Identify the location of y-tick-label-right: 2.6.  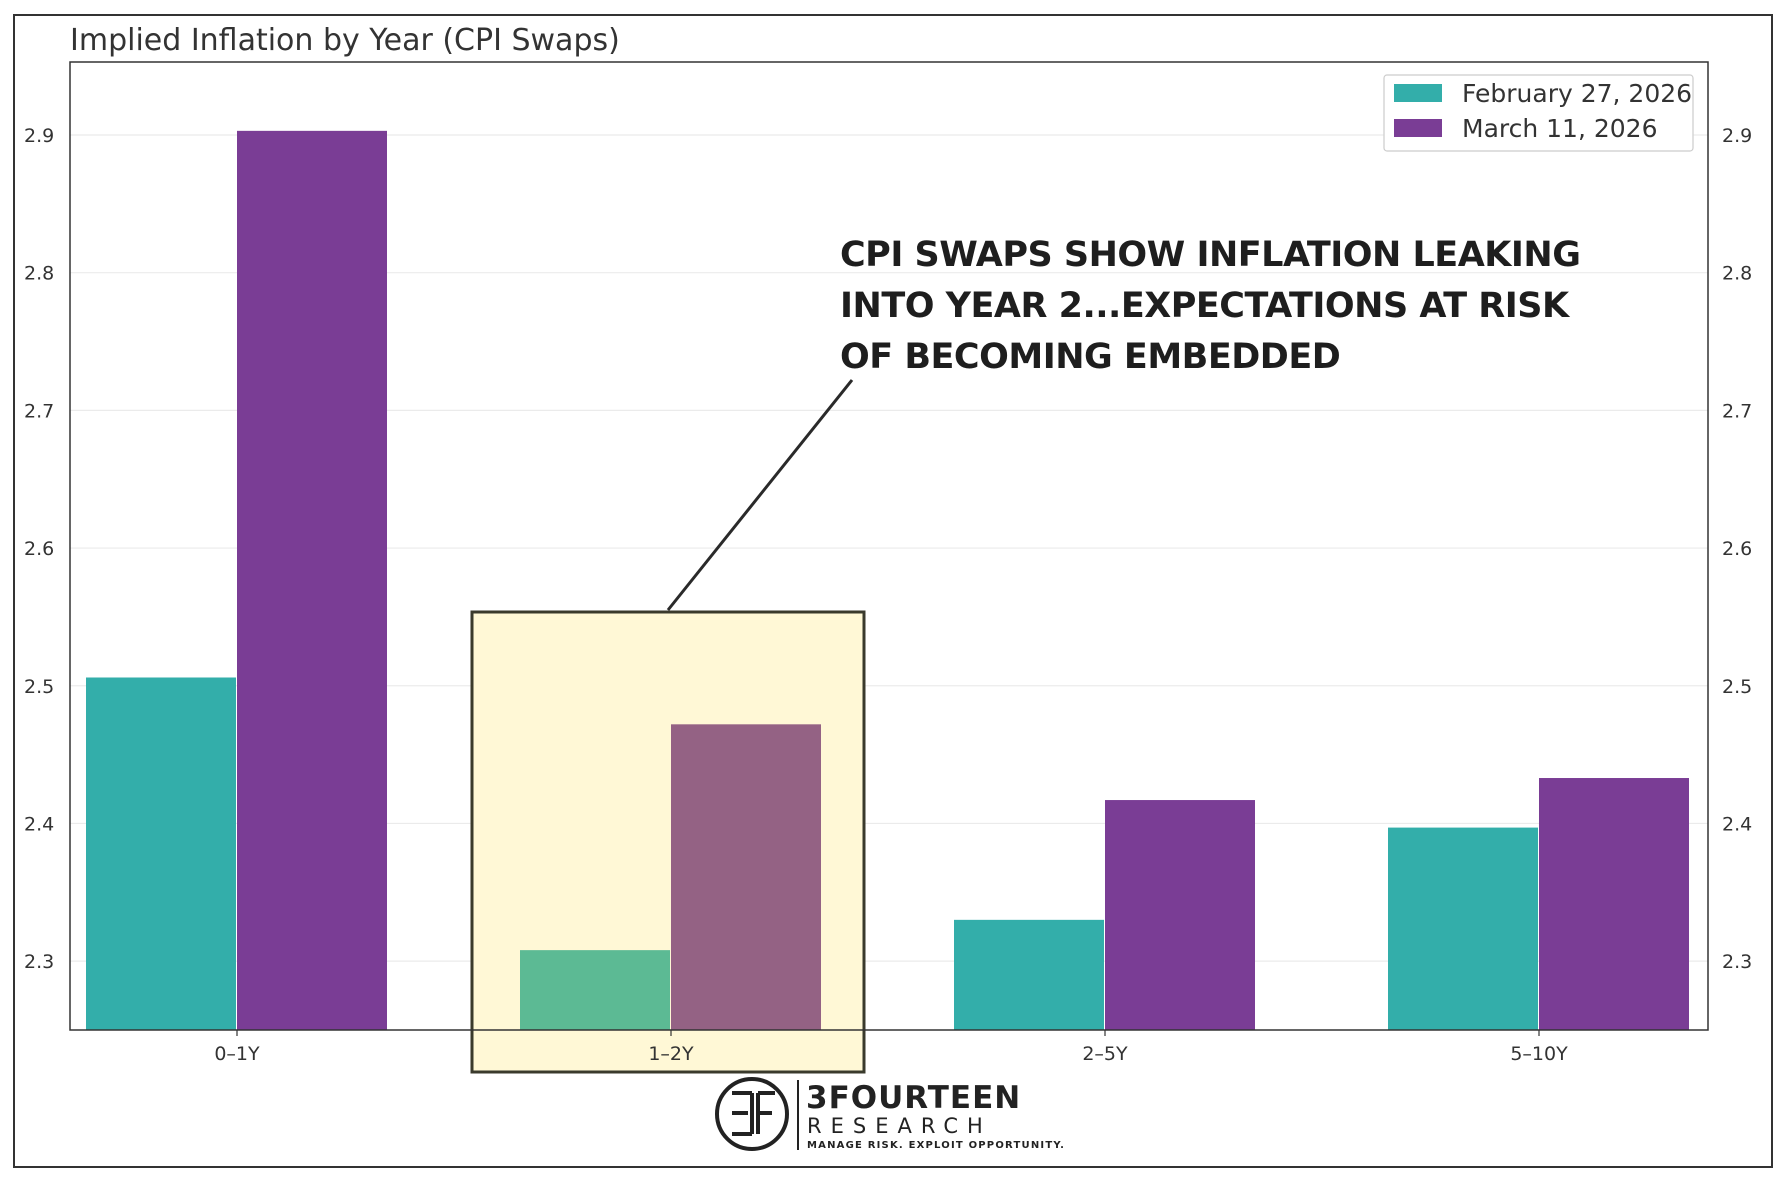
(1737, 549).